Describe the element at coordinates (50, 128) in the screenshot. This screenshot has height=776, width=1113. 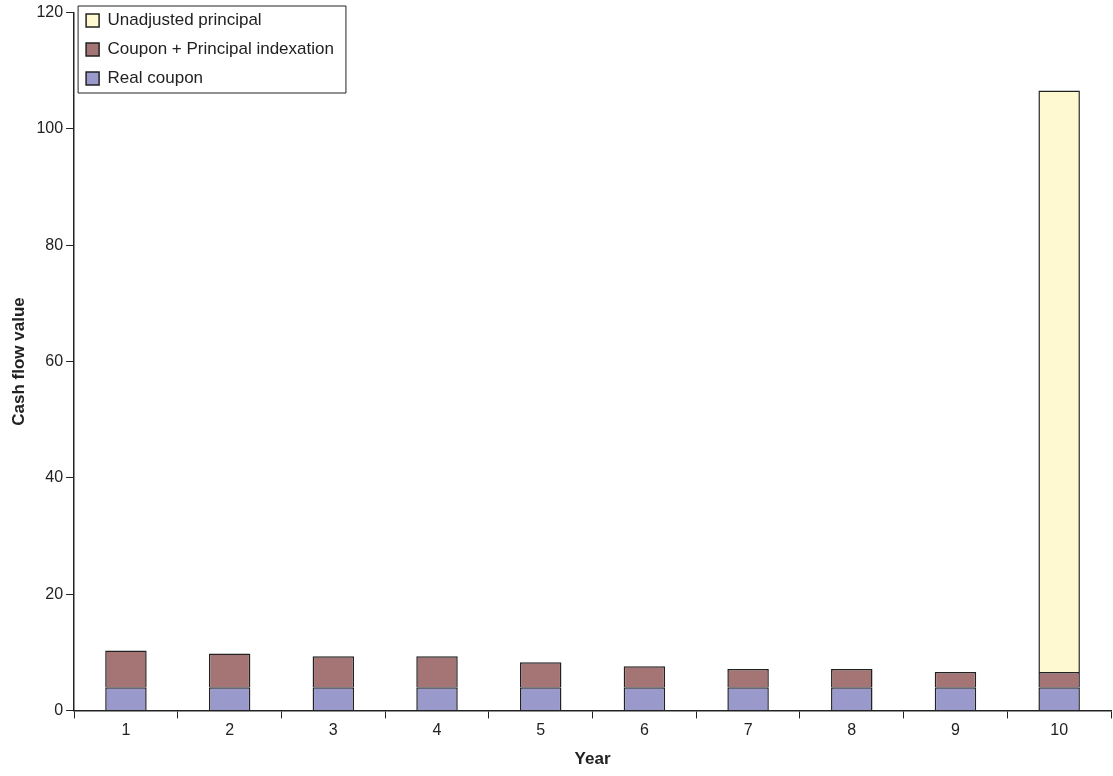
I see `y-tick-label: 100` at that location.